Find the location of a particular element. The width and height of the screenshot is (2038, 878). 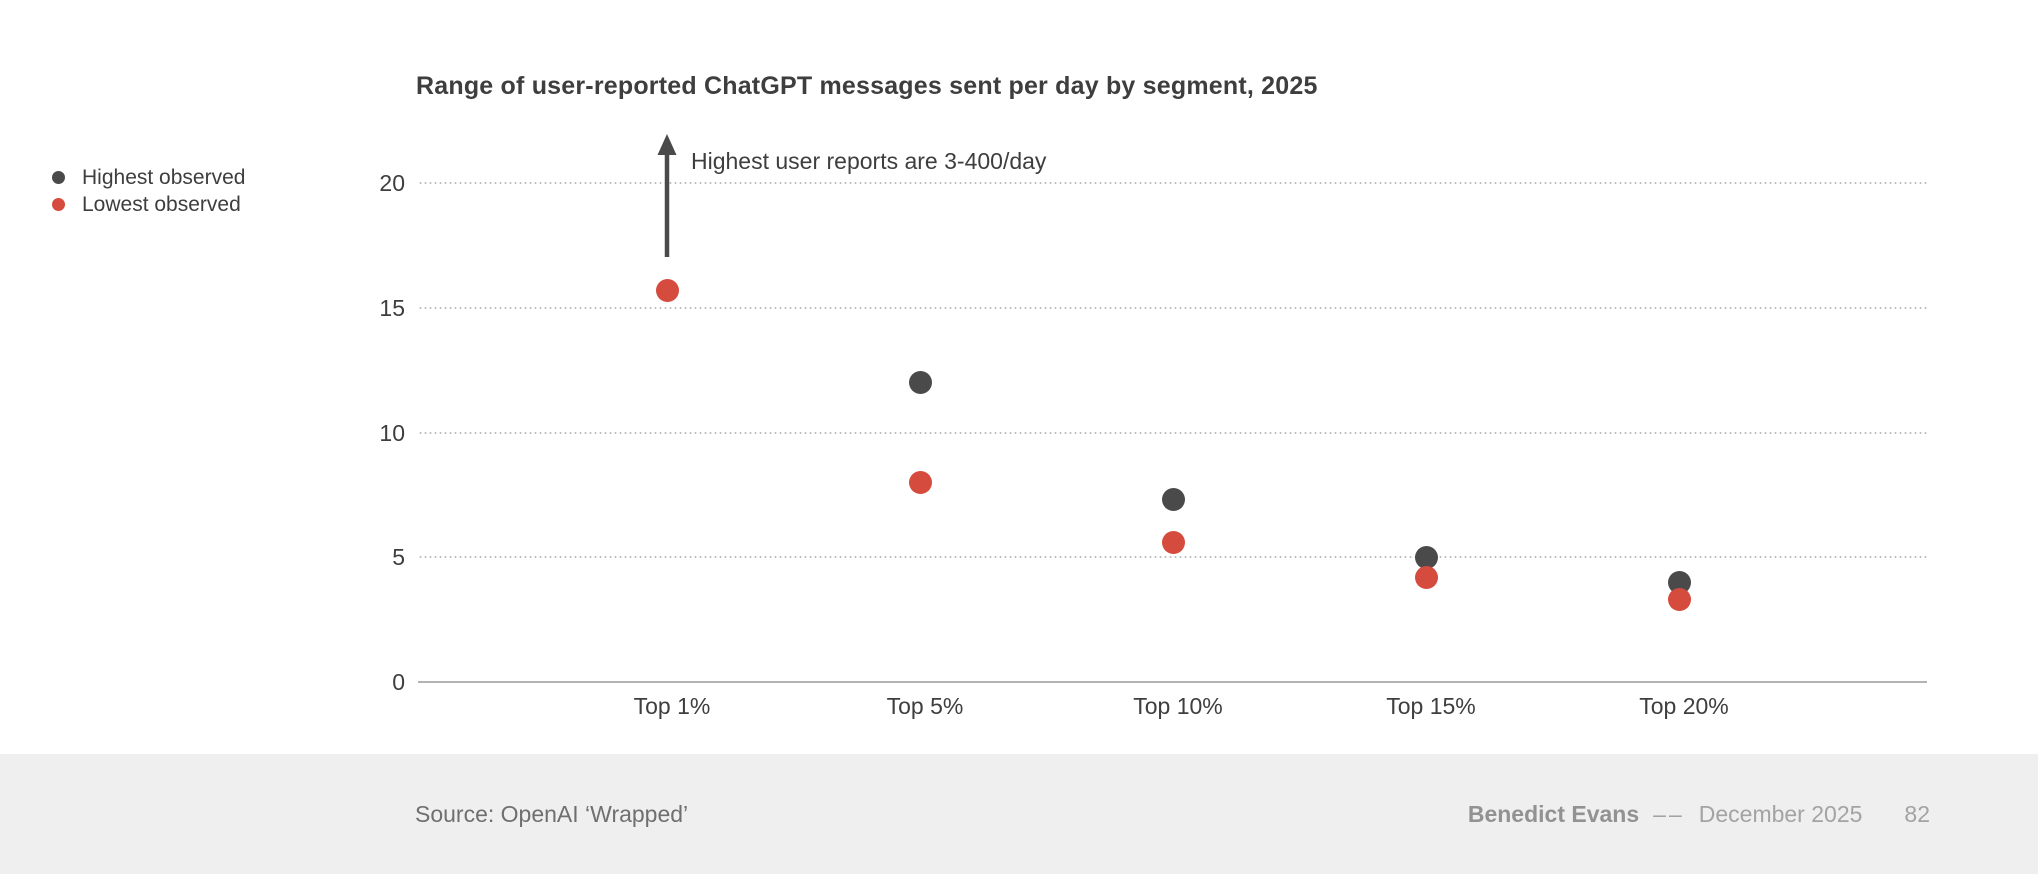

annotation-up-arrow-icon is located at coordinates (667, 196).